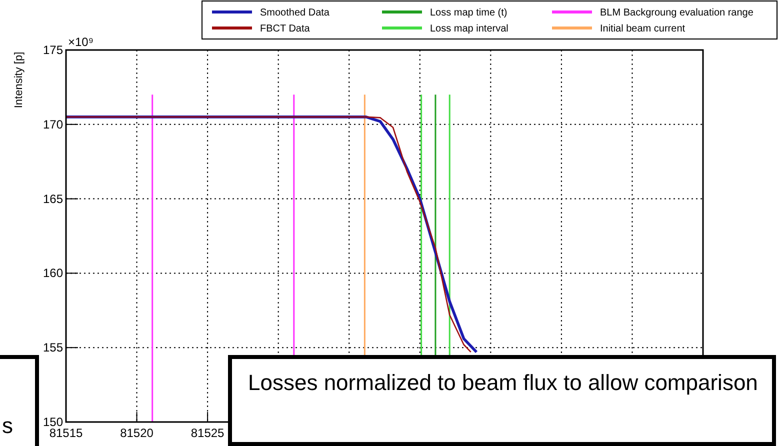 The image size is (778, 446). I want to click on legend-label: Initial beam current, so click(643, 29).